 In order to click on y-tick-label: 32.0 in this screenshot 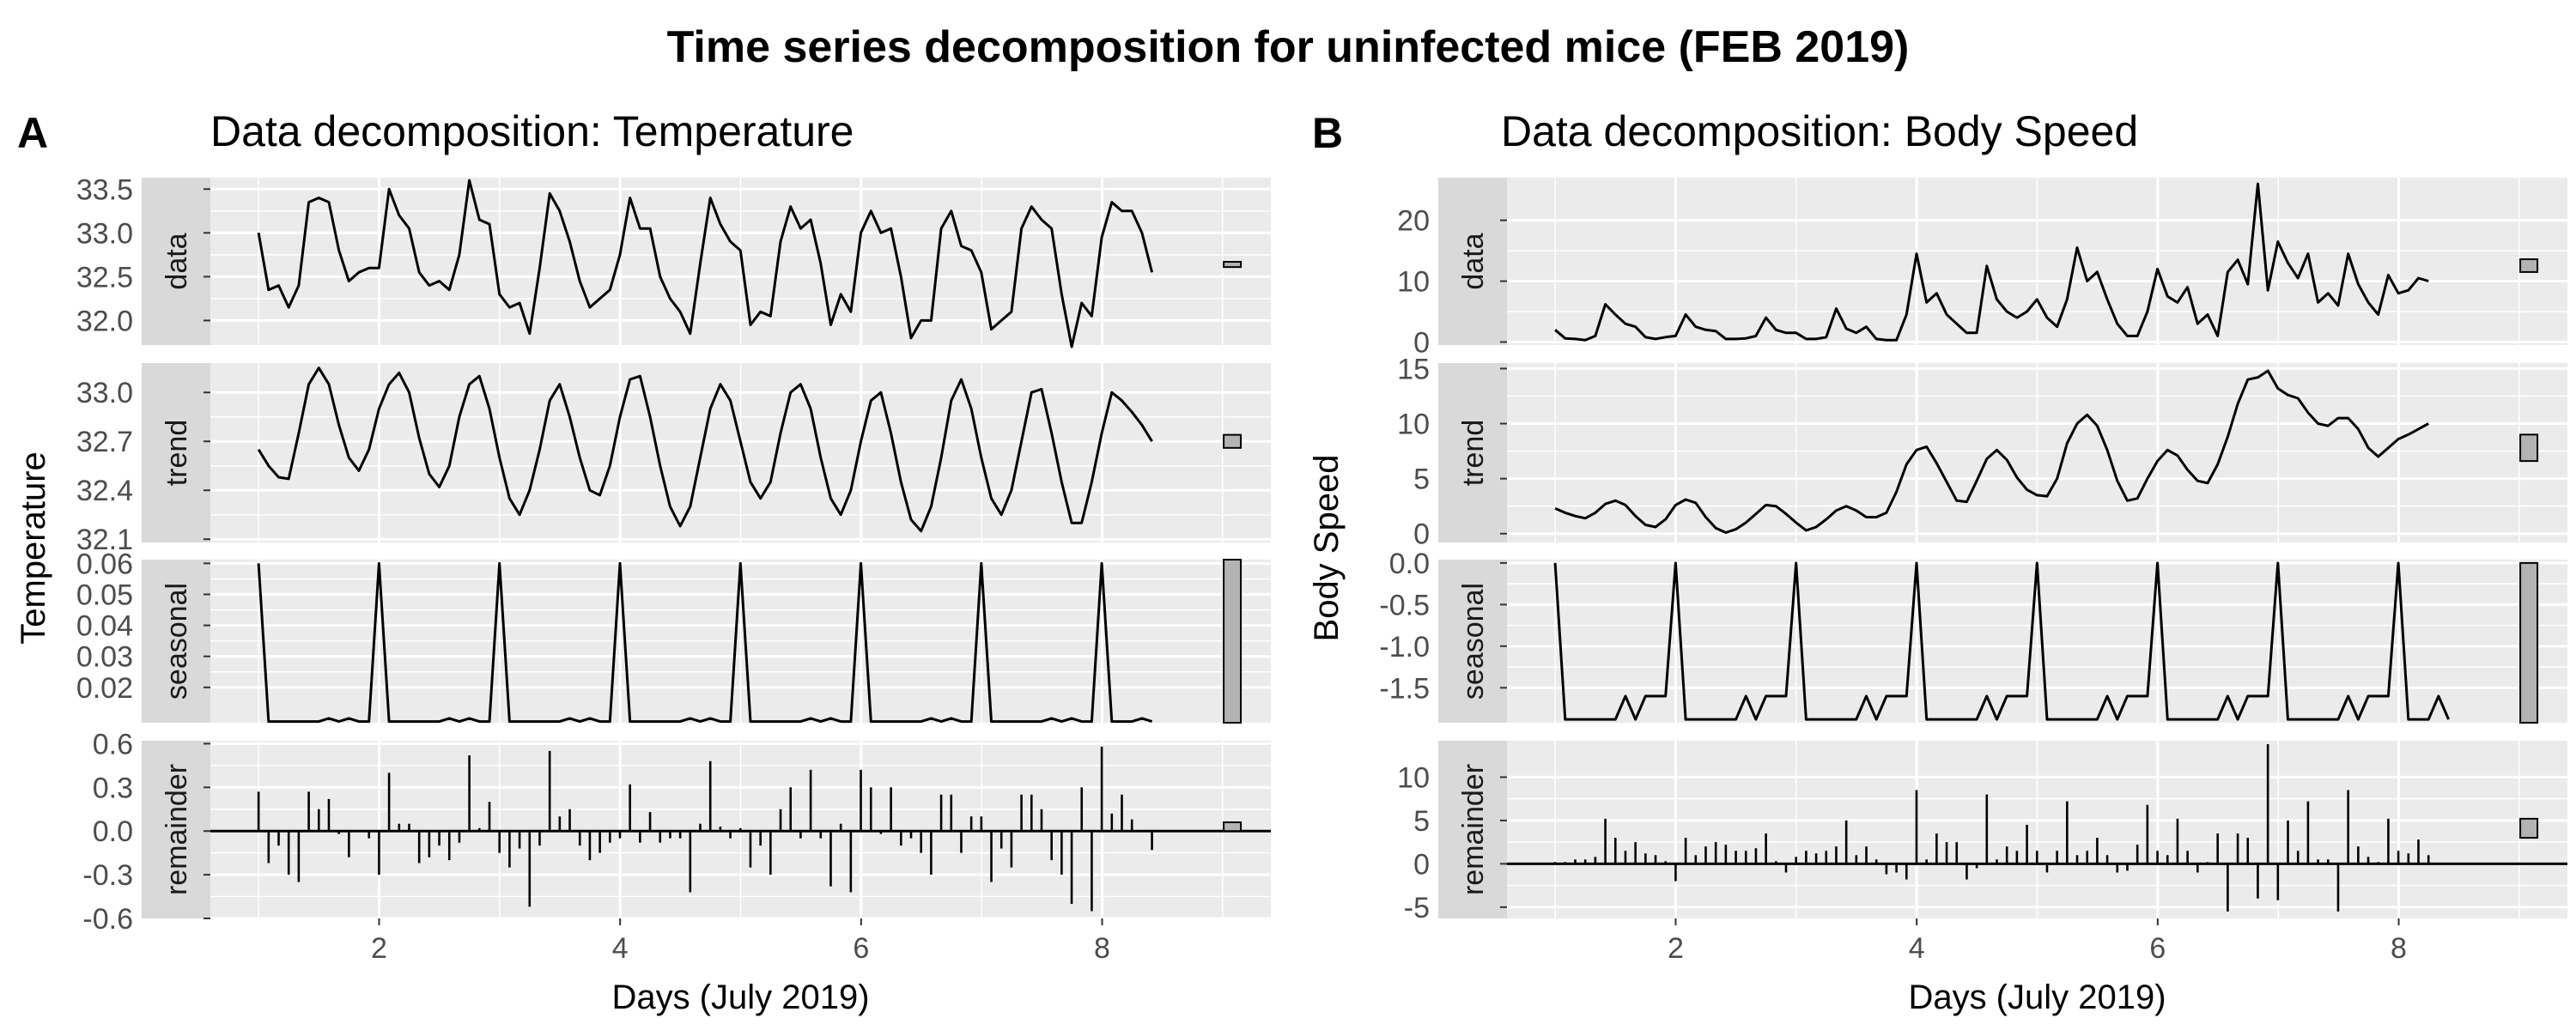, I will do `click(104, 321)`.